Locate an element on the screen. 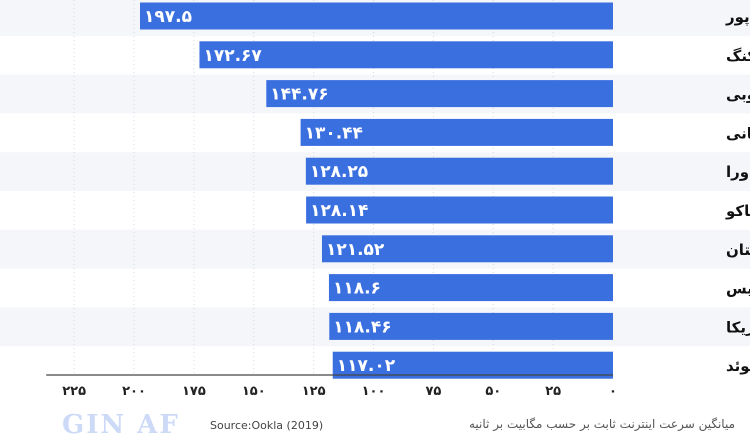 The width and height of the screenshot is (750, 440). x-tick-label: ۵۰ is located at coordinates (493, 391).